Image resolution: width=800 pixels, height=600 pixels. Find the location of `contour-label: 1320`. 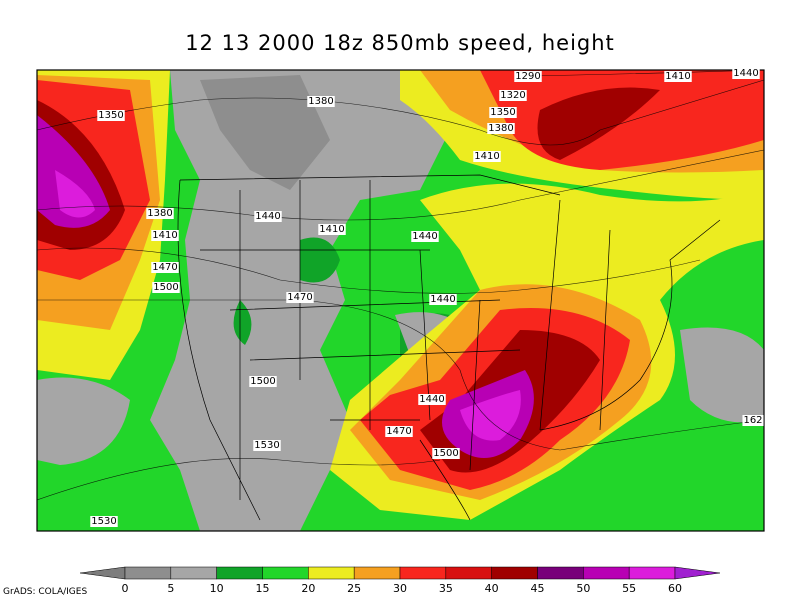

contour-label: 1320 is located at coordinates (512, 95).